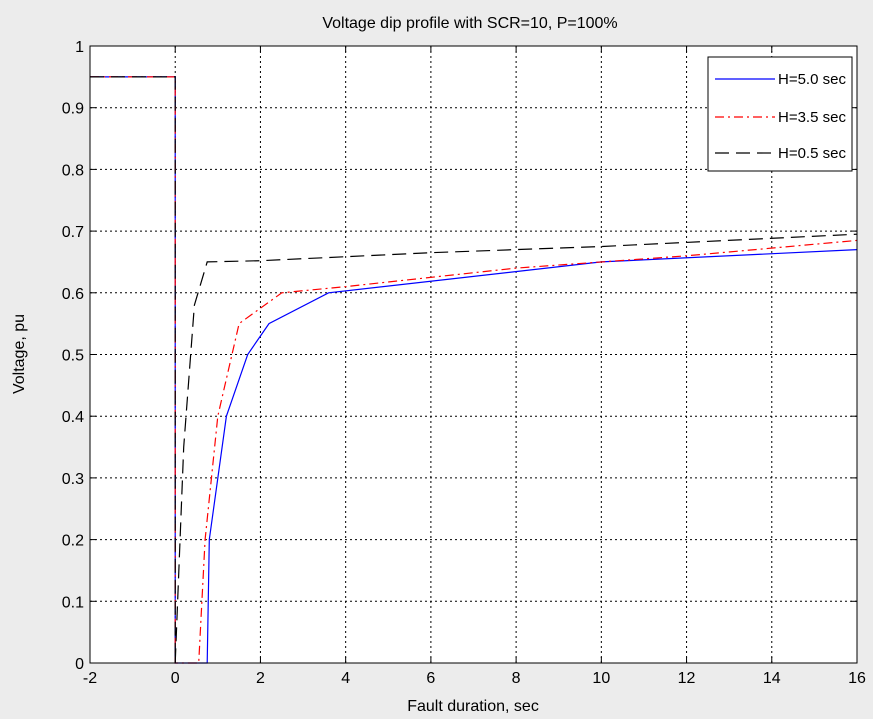  What do you see at coordinates (345, 678) in the screenshot?
I see `x-tick-label: 4` at bounding box center [345, 678].